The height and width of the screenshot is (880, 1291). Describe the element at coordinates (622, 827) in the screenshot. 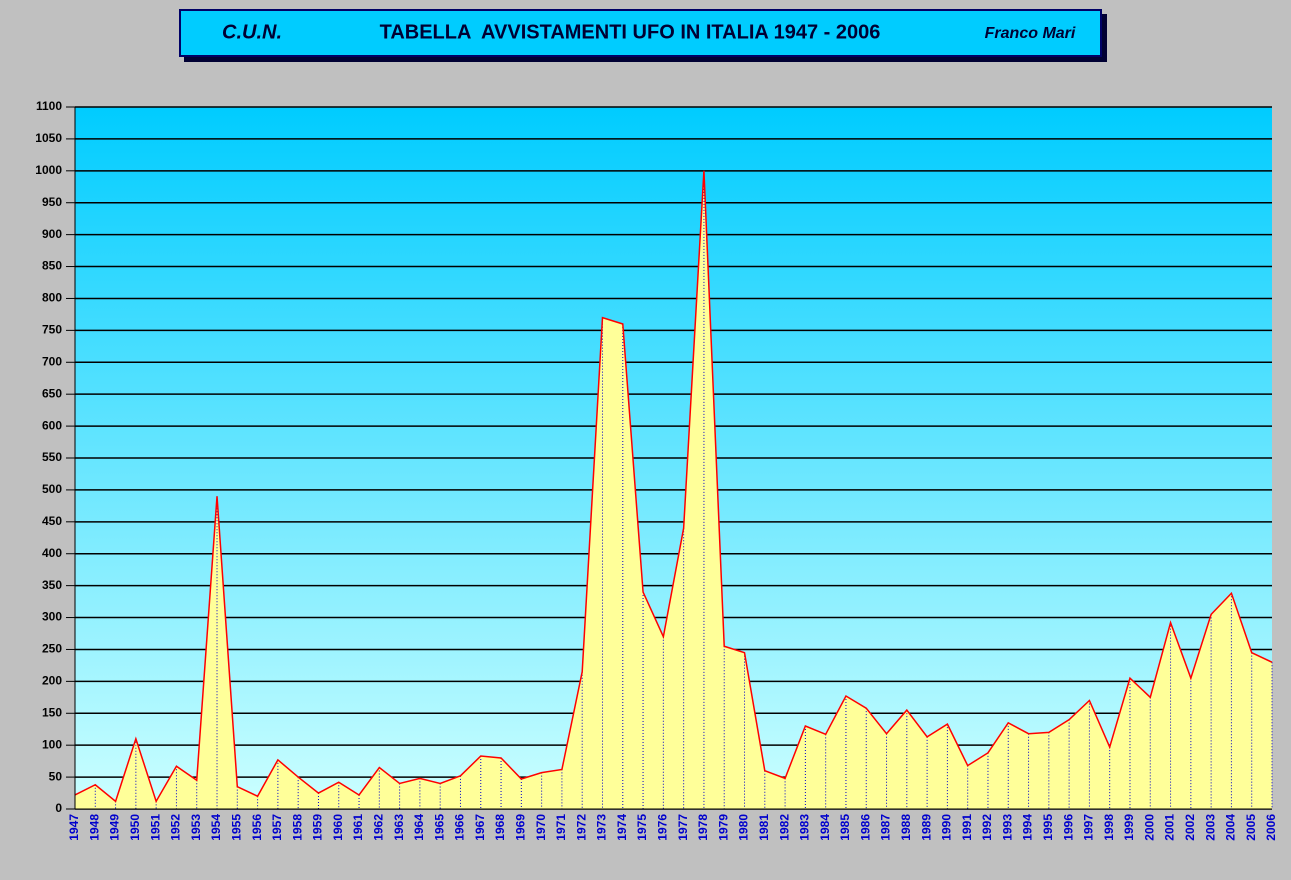

I see `x-tick-label: 1974` at that location.